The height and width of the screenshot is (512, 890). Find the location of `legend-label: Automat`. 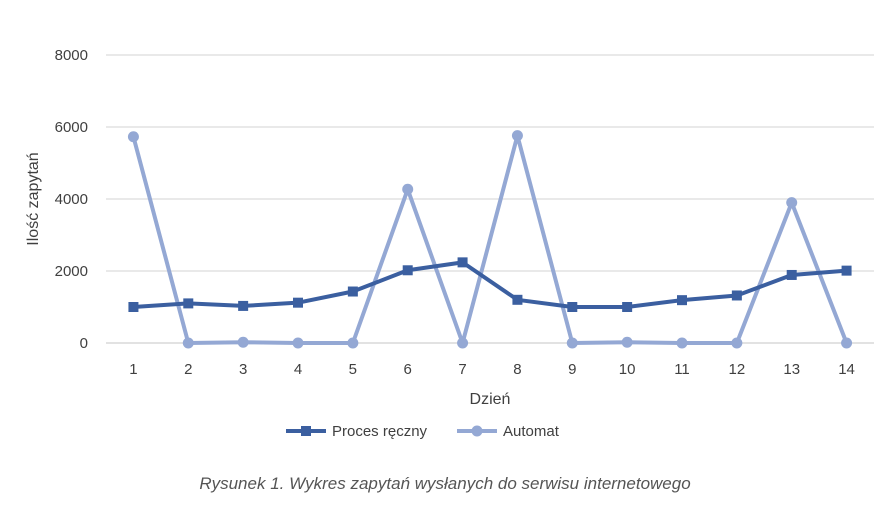

legend-label: Automat is located at coordinates (531, 431).